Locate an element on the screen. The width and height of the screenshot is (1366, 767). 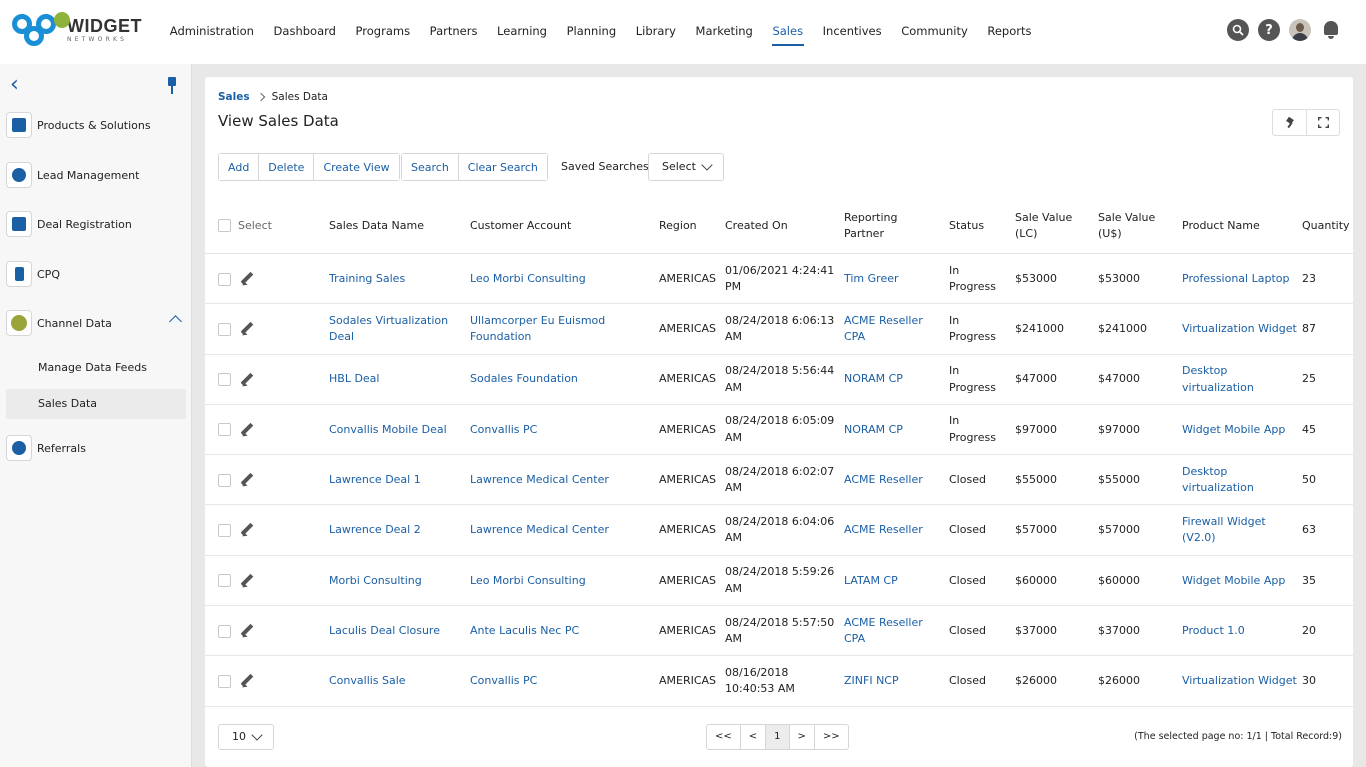
saved-searches-select: Select is located at coordinates (686, 167).